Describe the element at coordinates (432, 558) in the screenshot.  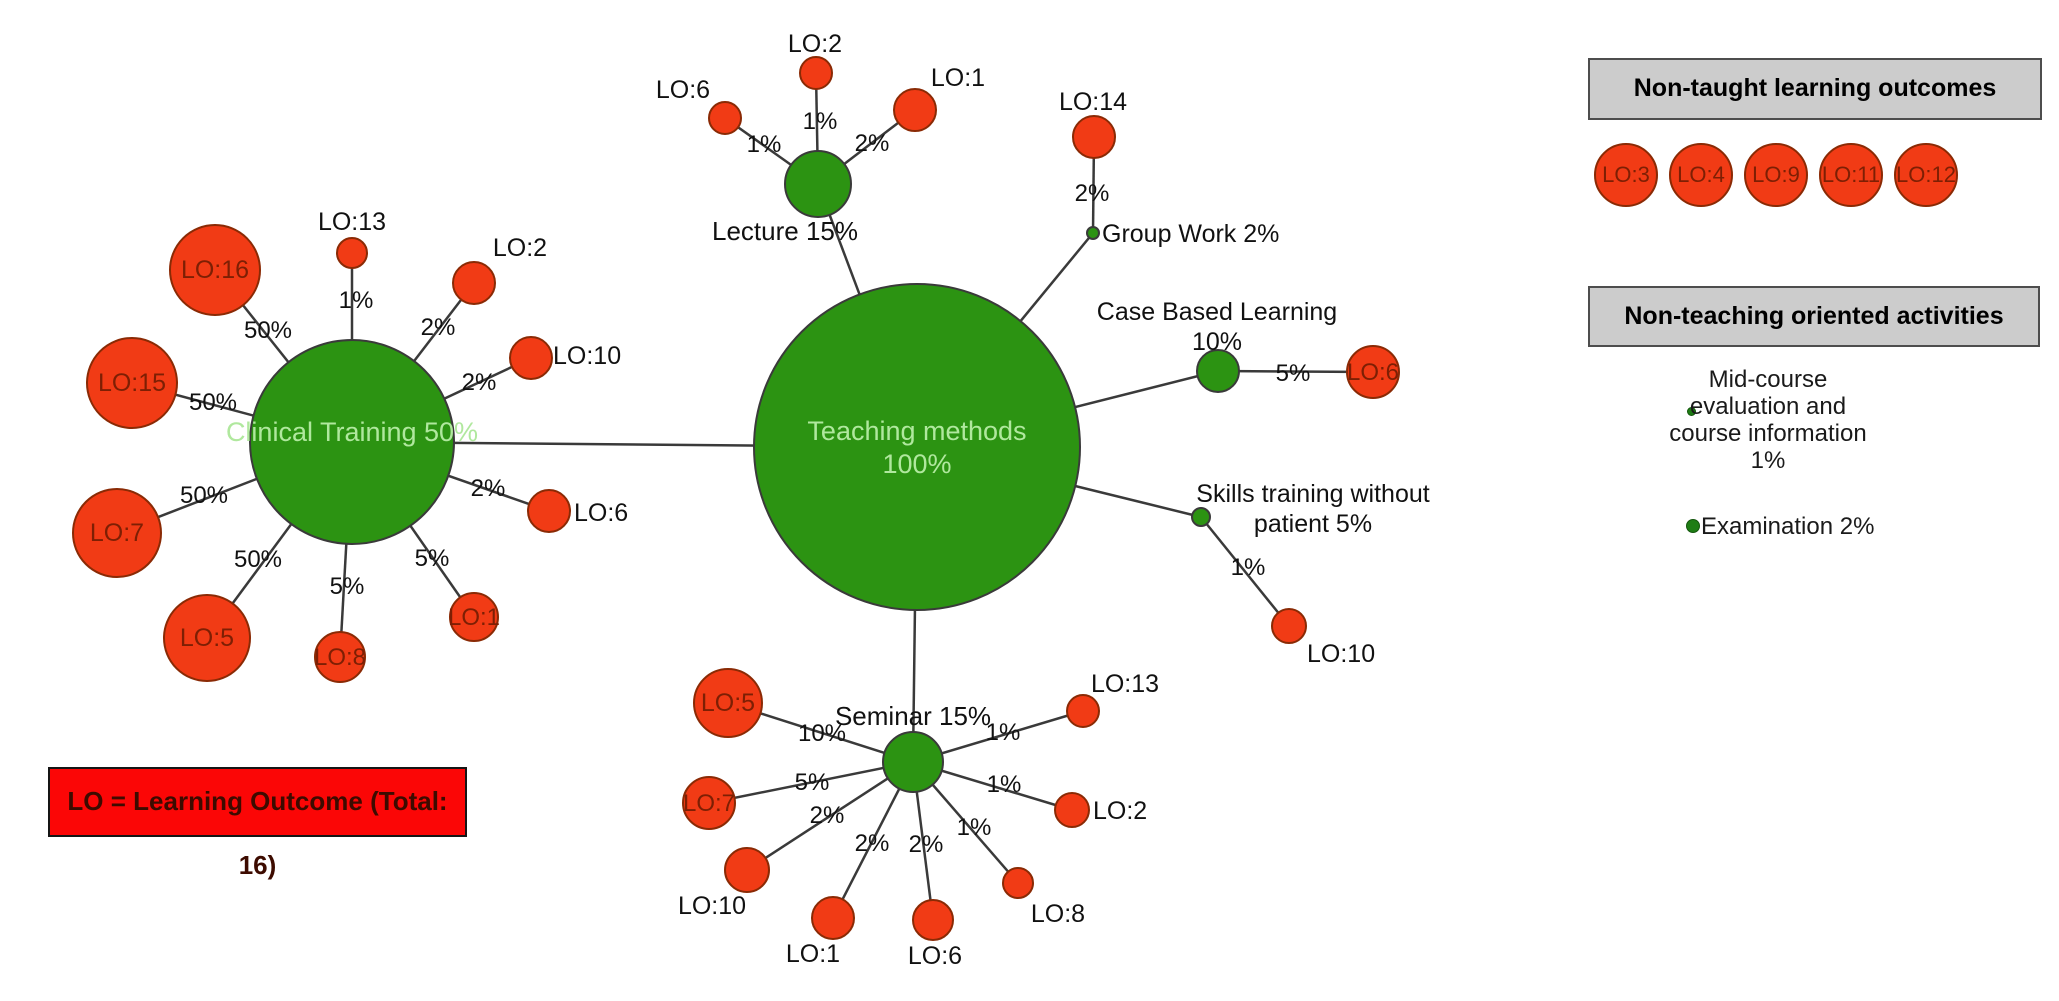
I see `edge-label-clinical-lo1: 5%` at that location.